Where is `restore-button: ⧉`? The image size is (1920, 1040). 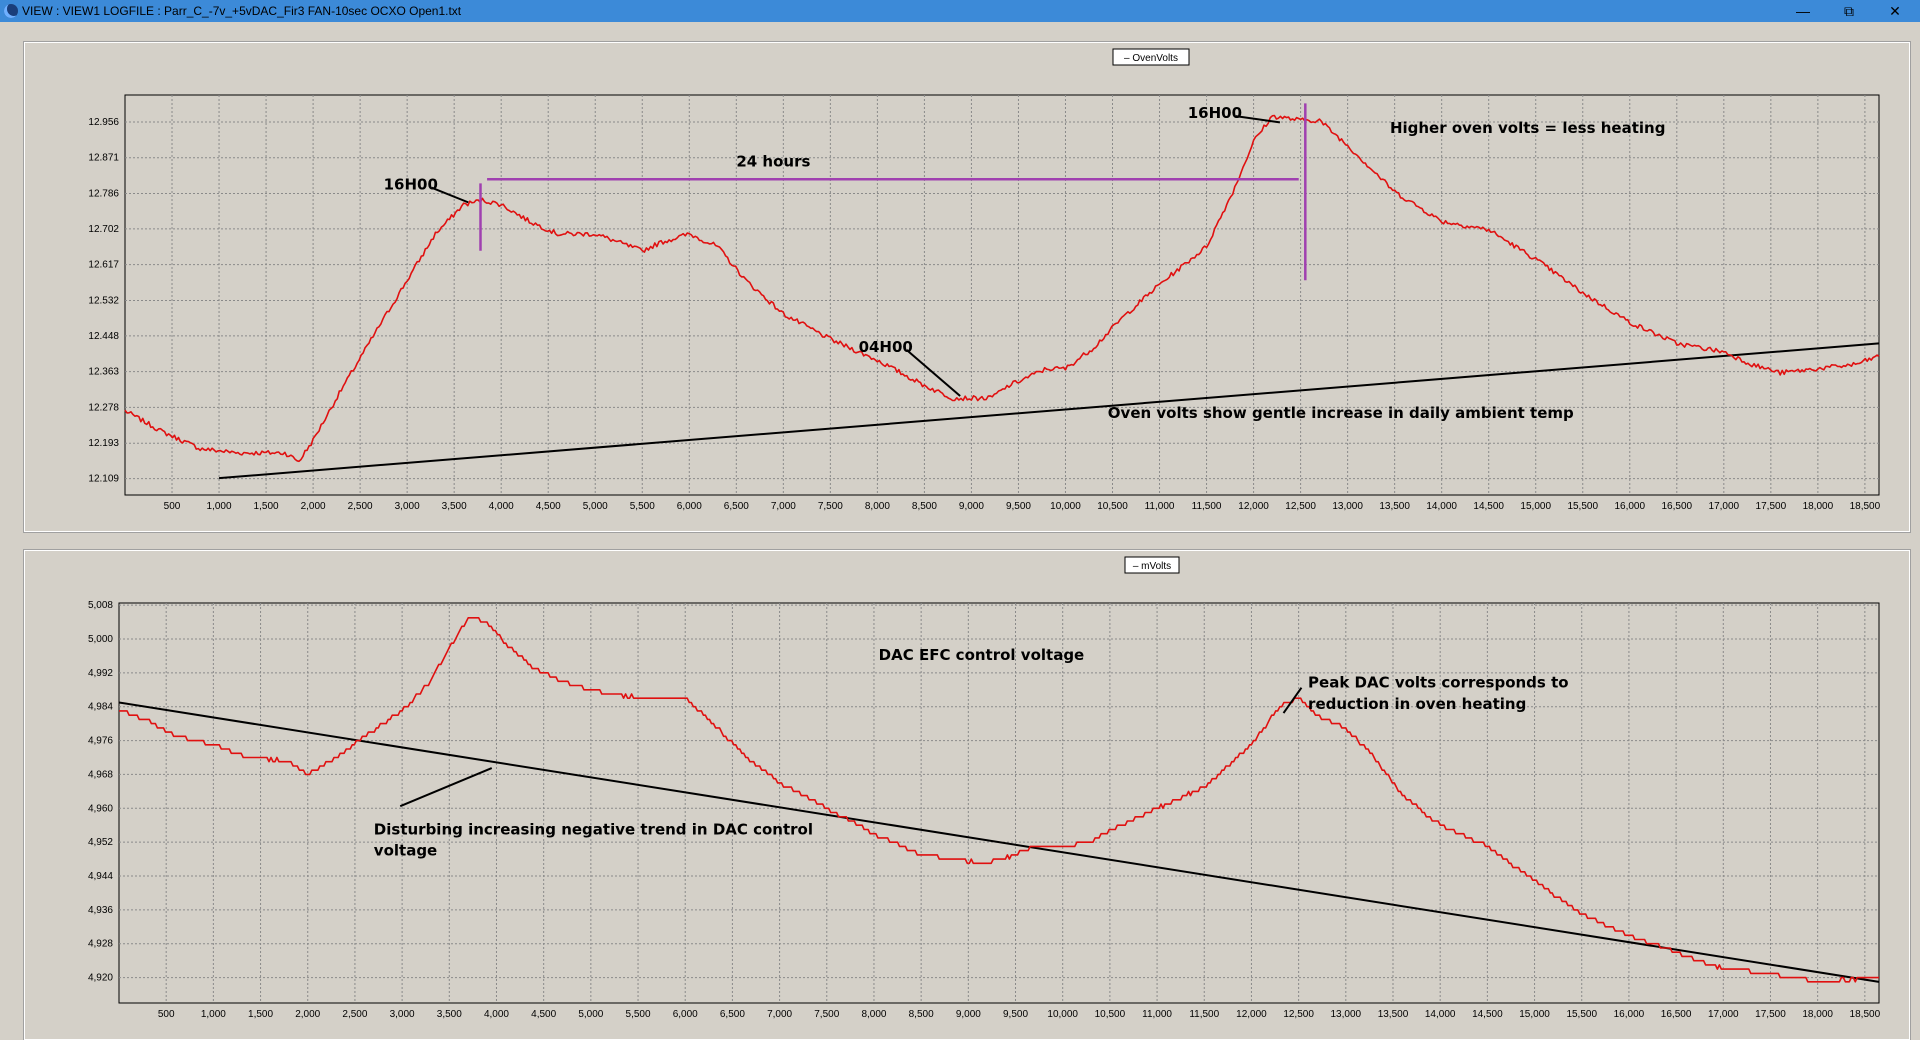 restore-button: ⧉ is located at coordinates (1849, 10).